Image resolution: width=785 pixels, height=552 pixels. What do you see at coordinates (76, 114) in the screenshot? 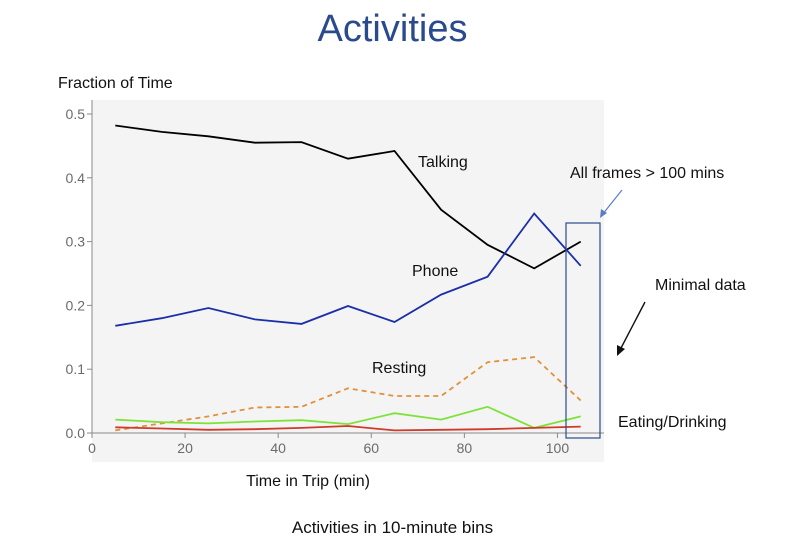
I see `y-tick-label: 0.5` at bounding box center [76, 114].